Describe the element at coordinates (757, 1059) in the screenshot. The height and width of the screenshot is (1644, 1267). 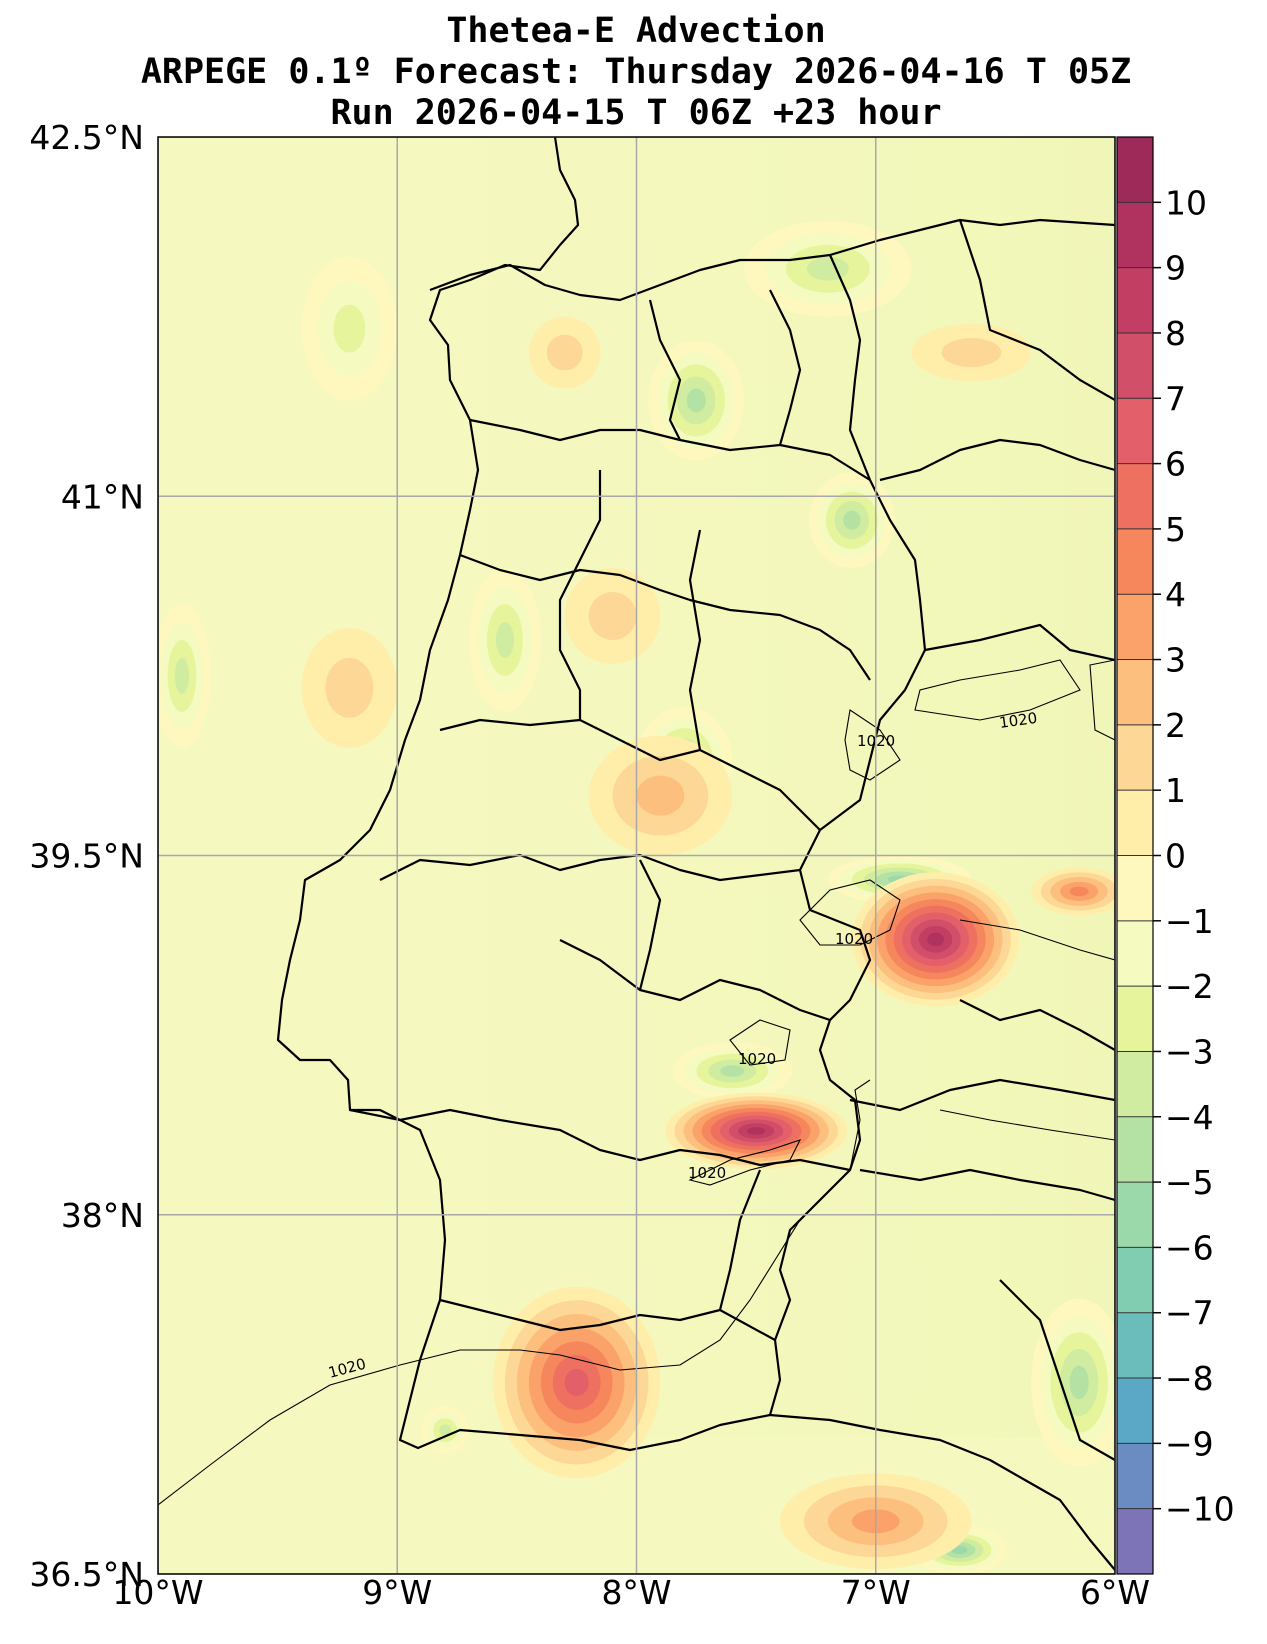
I see `isobar-label-5: 1020` at that location.